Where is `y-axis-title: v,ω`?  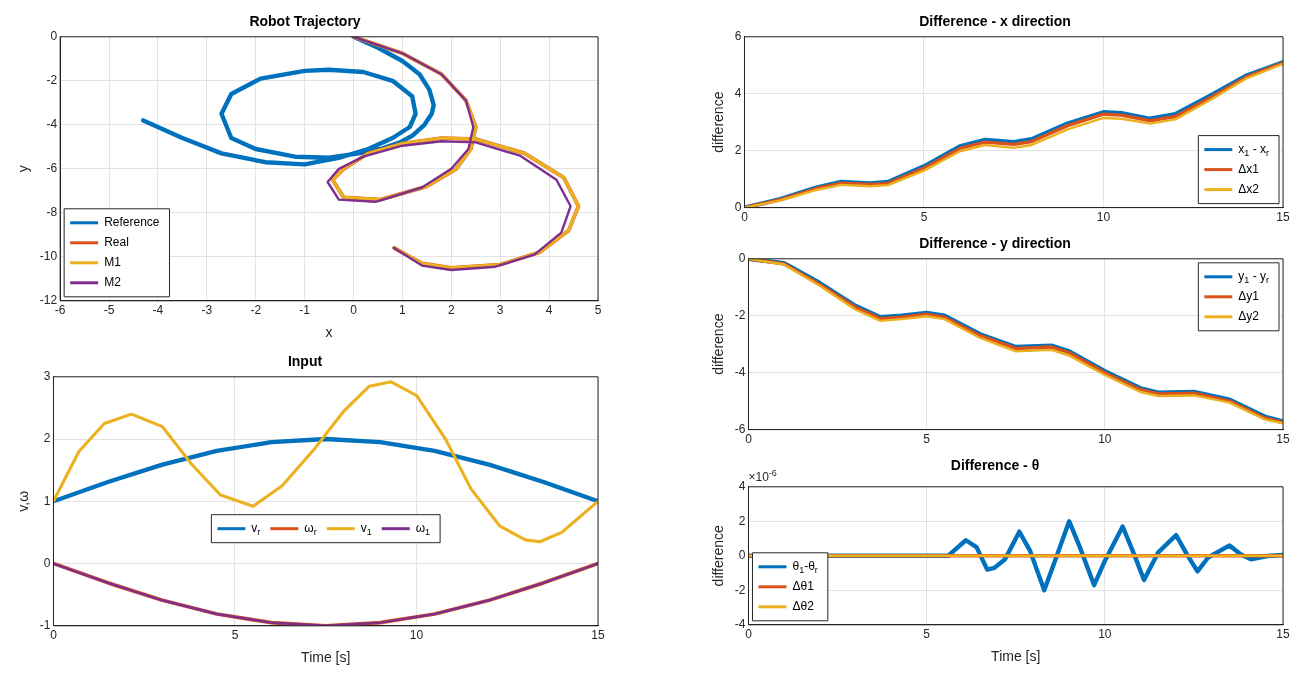
y-axis-title: v,ω is located at coordinates (23, 501).